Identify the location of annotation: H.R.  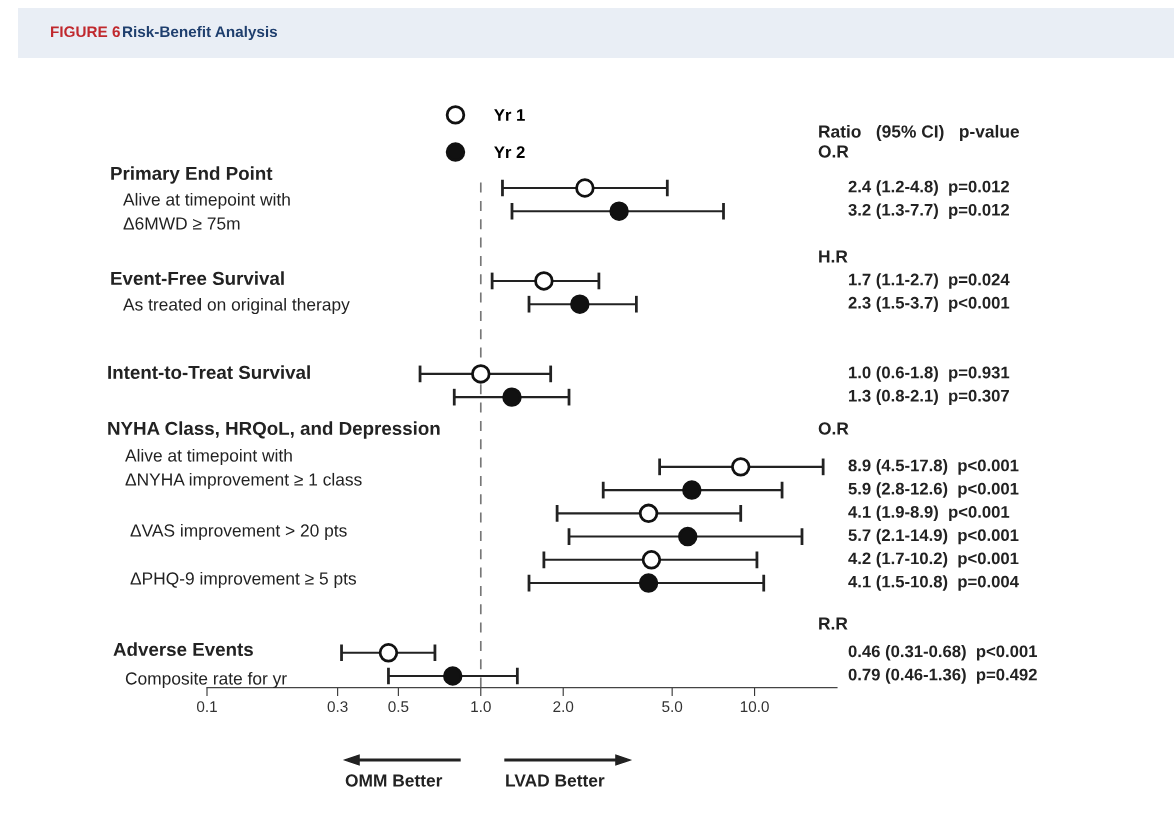
(833, 256).